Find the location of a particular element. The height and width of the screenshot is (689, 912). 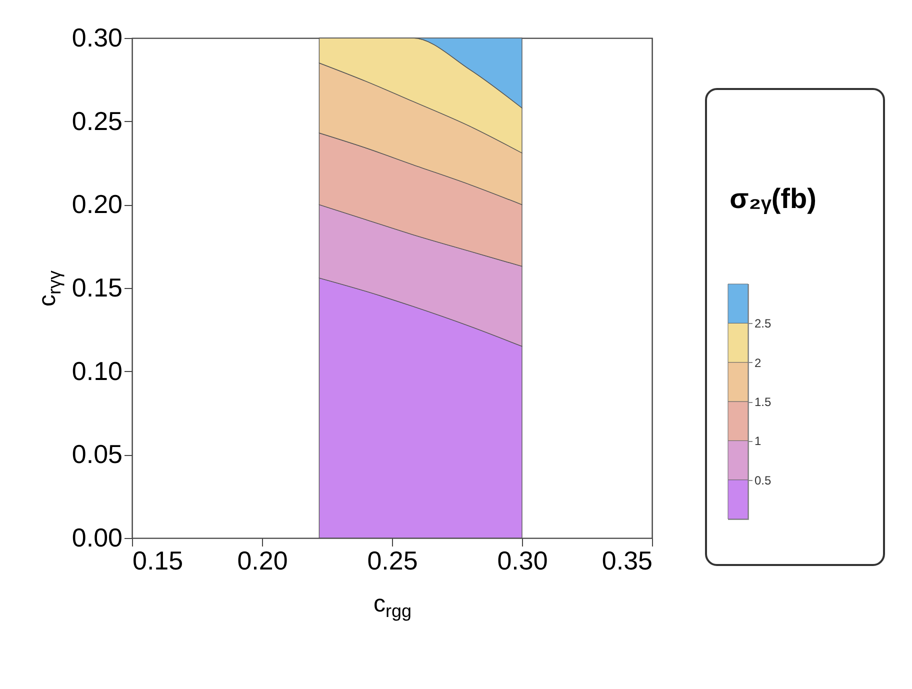

y-tick-label: 0.05 is located at coordinates (97, 454).